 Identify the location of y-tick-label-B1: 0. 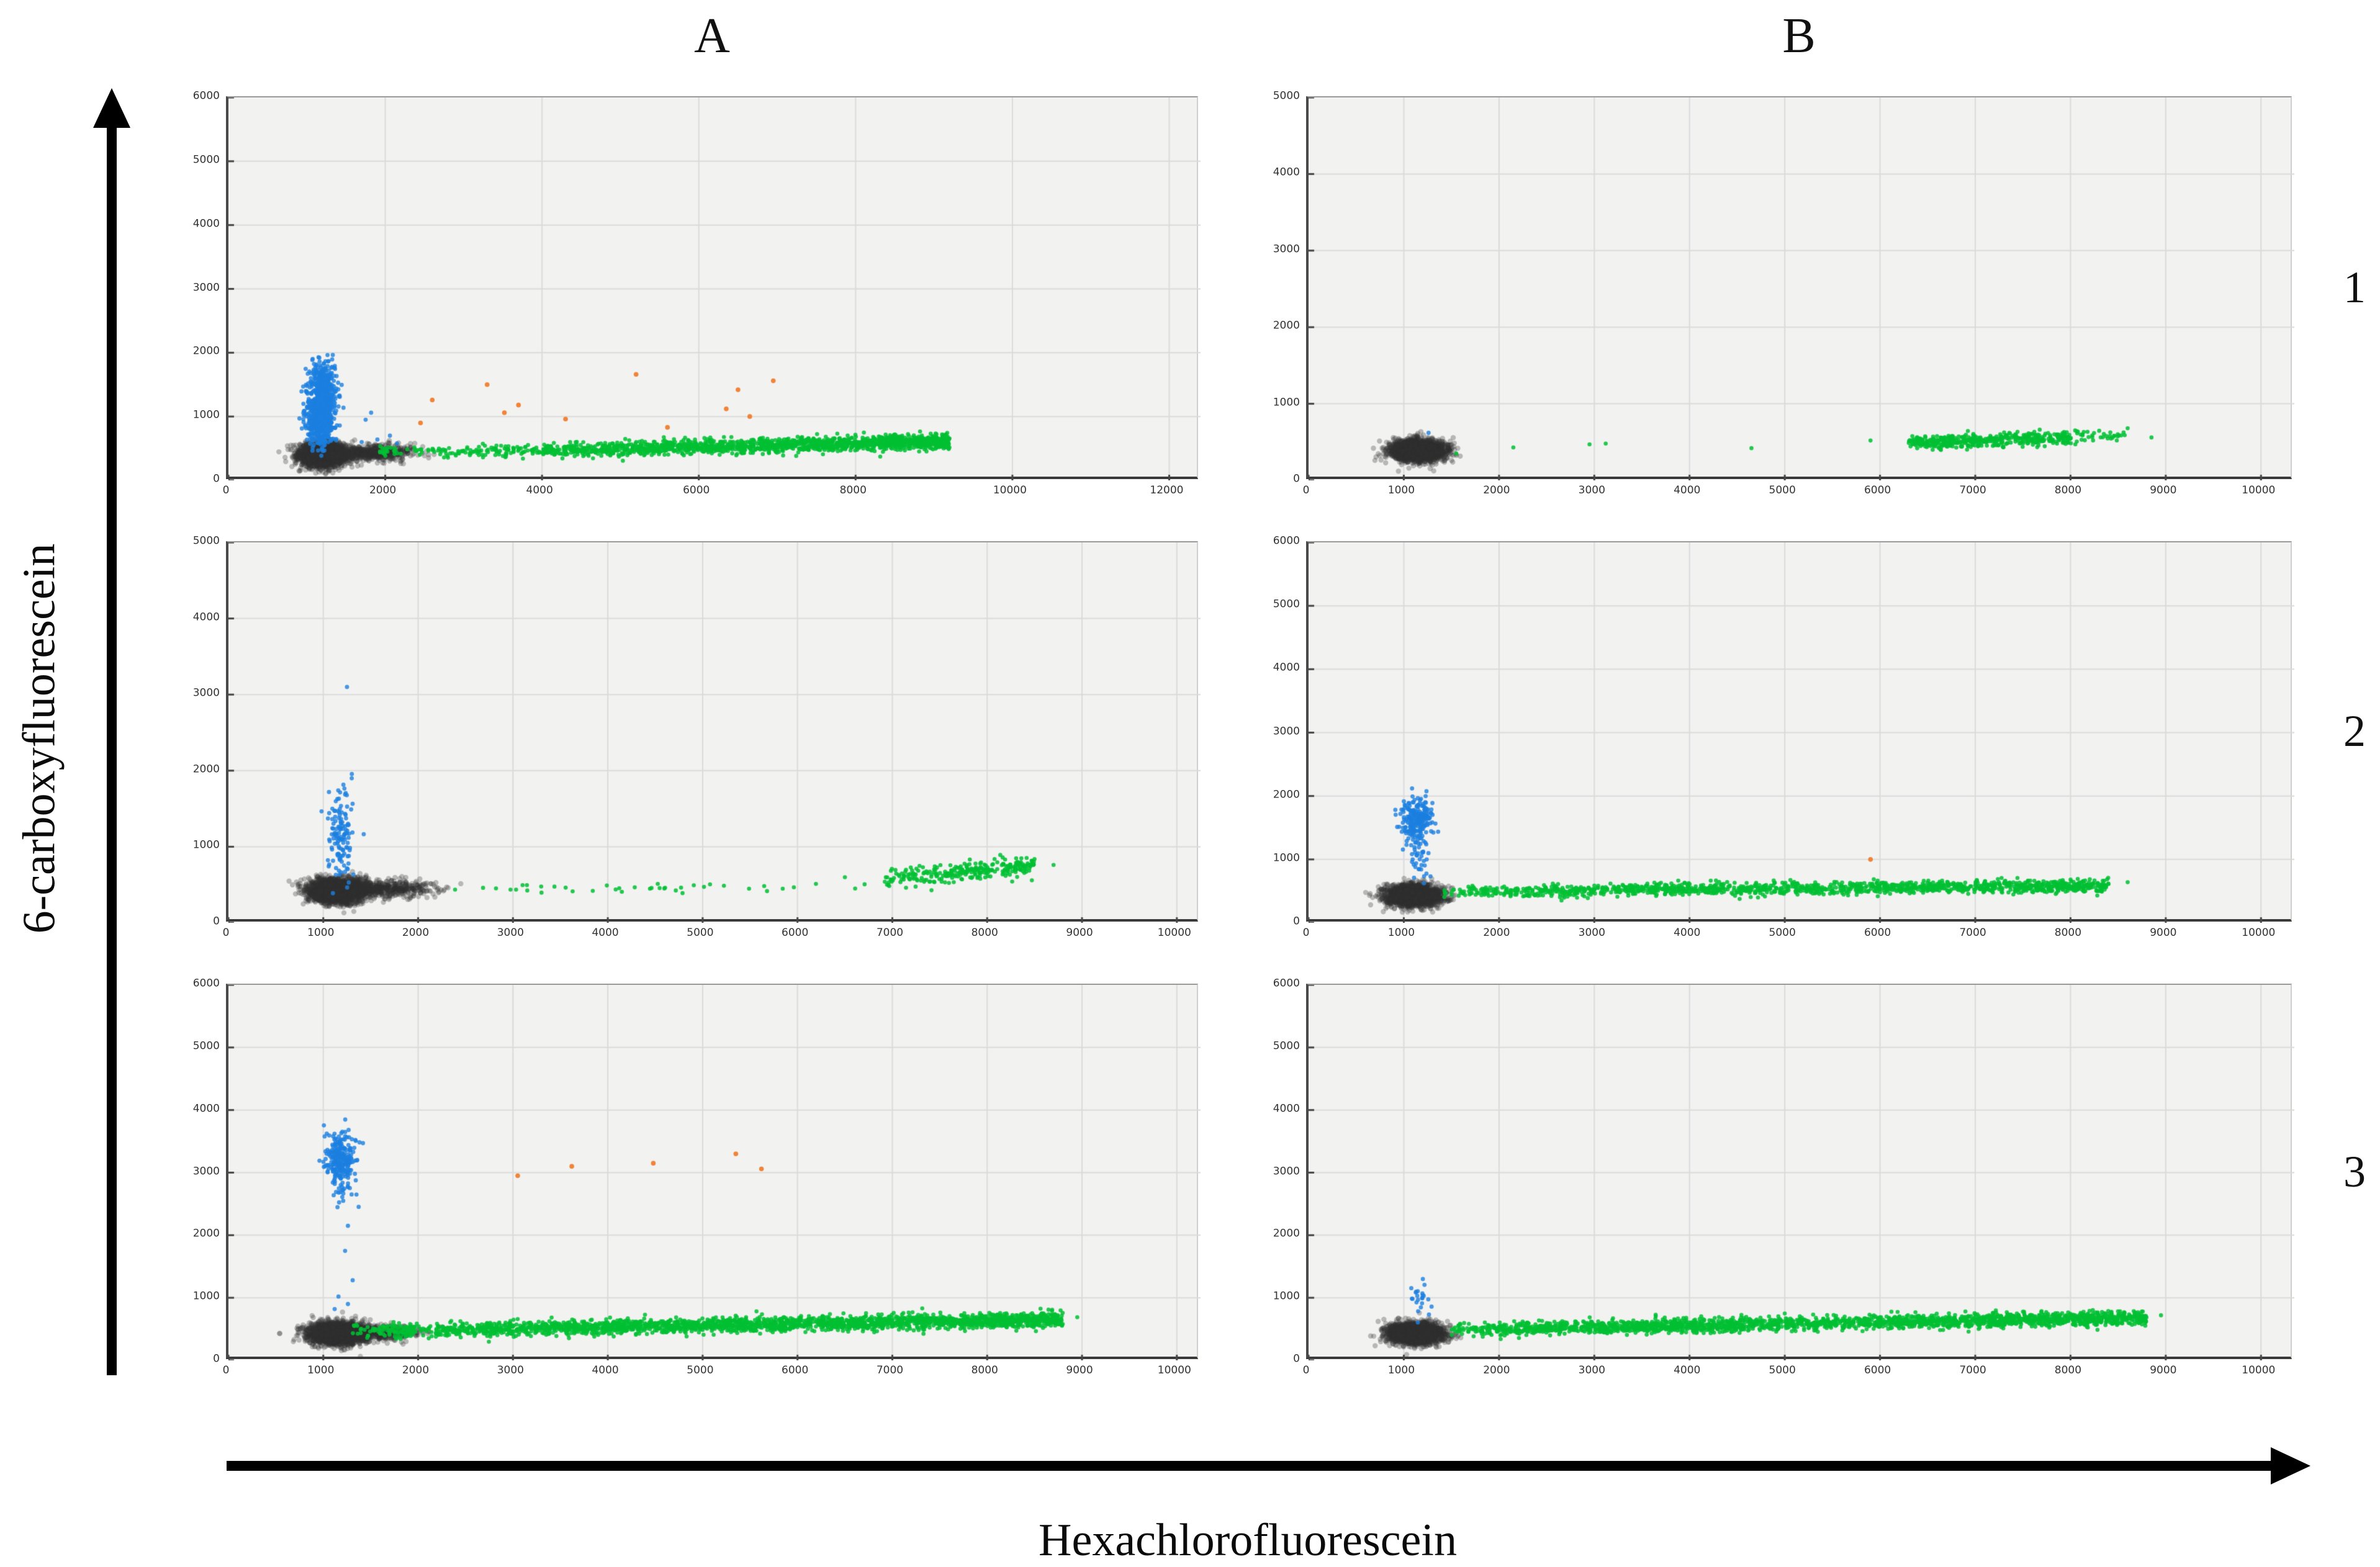
(1296, 478).